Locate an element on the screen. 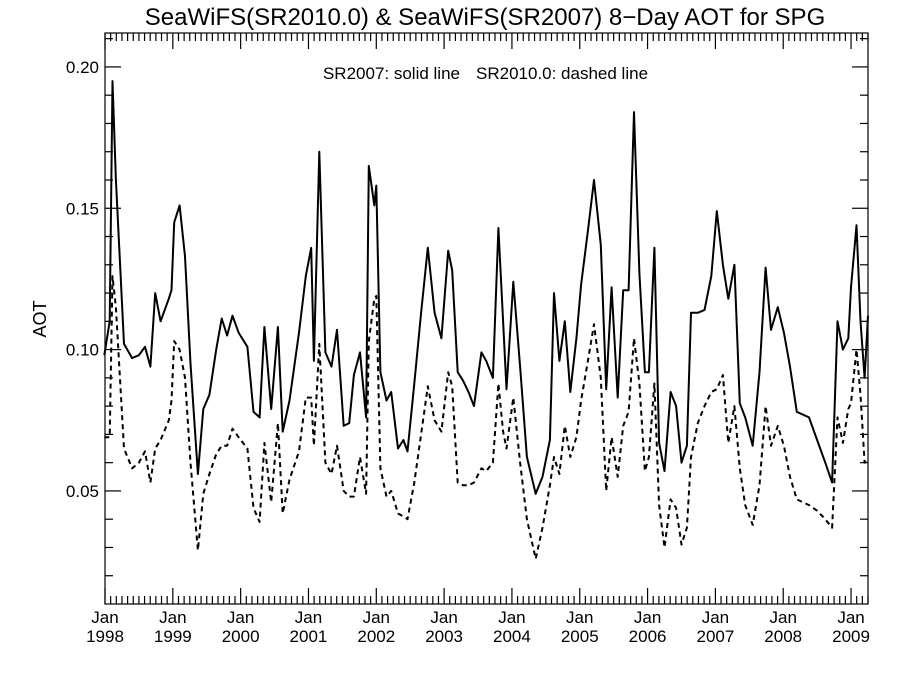  x-tick-year-label: 1999 is located at coordinates (173, 636).